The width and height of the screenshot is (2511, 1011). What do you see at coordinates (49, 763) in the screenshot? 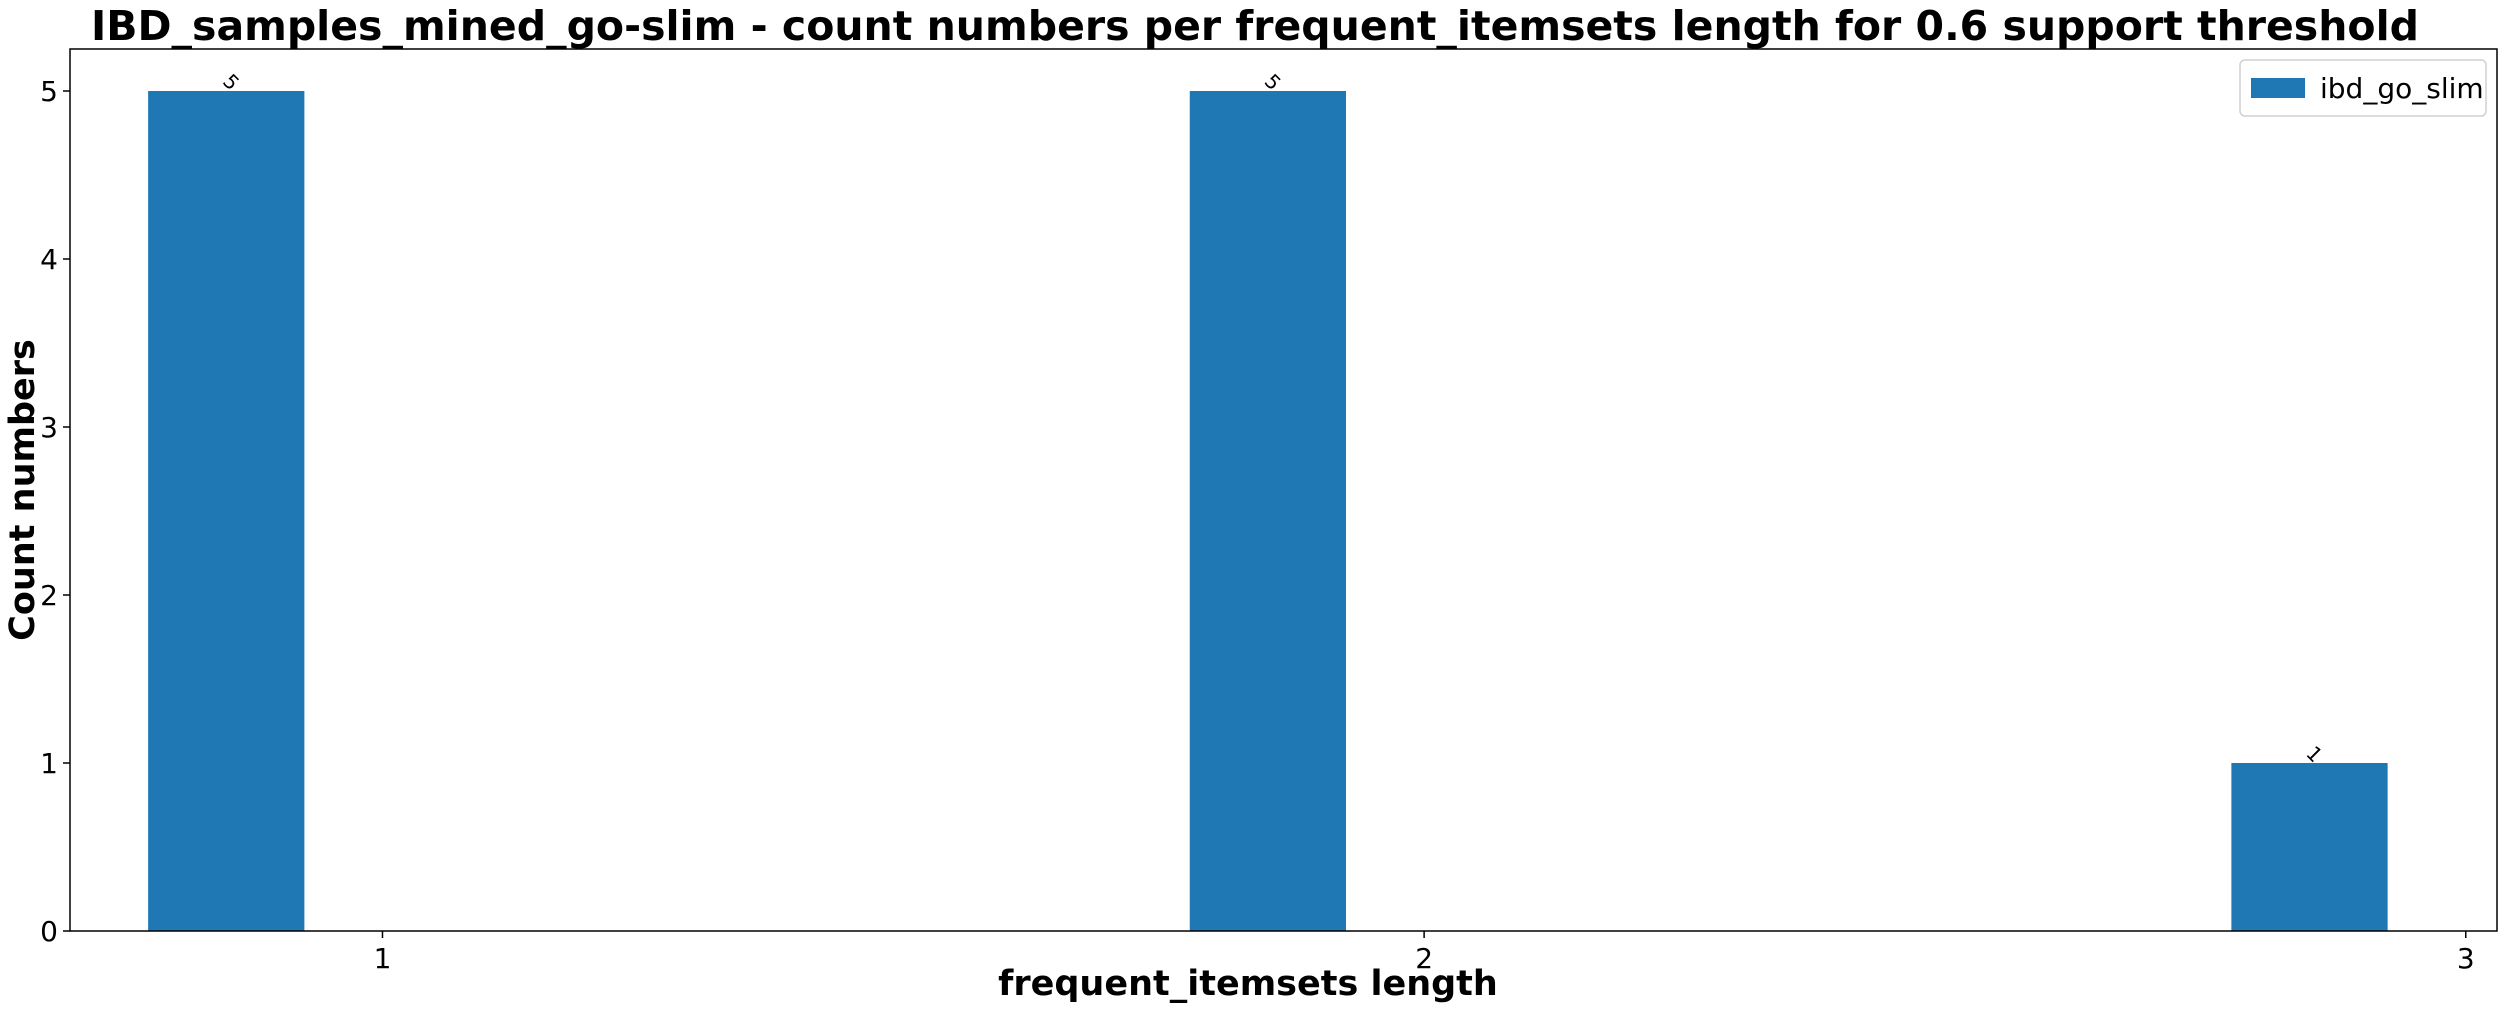
I see `y-tick-label: 1` at bounding box center [49, 763].